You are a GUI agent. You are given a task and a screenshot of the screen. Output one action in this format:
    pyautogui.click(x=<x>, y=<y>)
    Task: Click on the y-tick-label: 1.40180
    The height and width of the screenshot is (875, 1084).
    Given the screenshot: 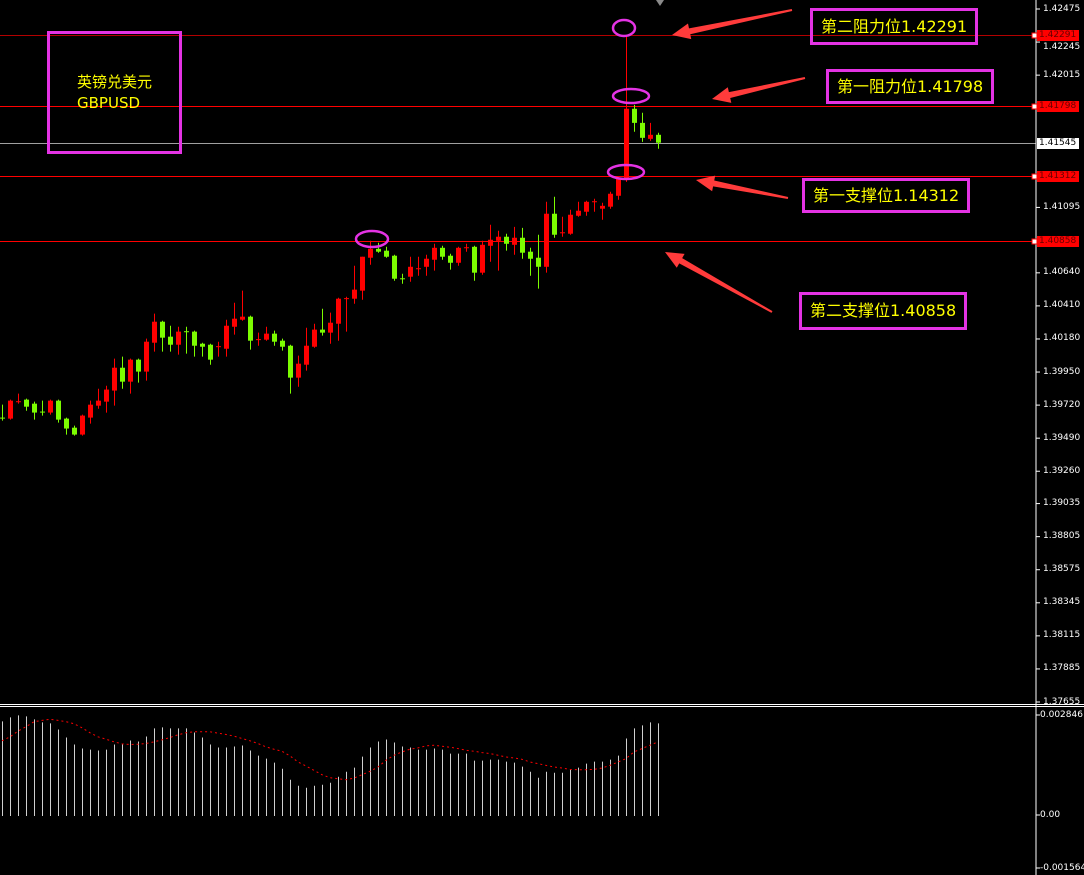 What is the action you would take?
    pyautogui.click(x=1062, y=338)
    